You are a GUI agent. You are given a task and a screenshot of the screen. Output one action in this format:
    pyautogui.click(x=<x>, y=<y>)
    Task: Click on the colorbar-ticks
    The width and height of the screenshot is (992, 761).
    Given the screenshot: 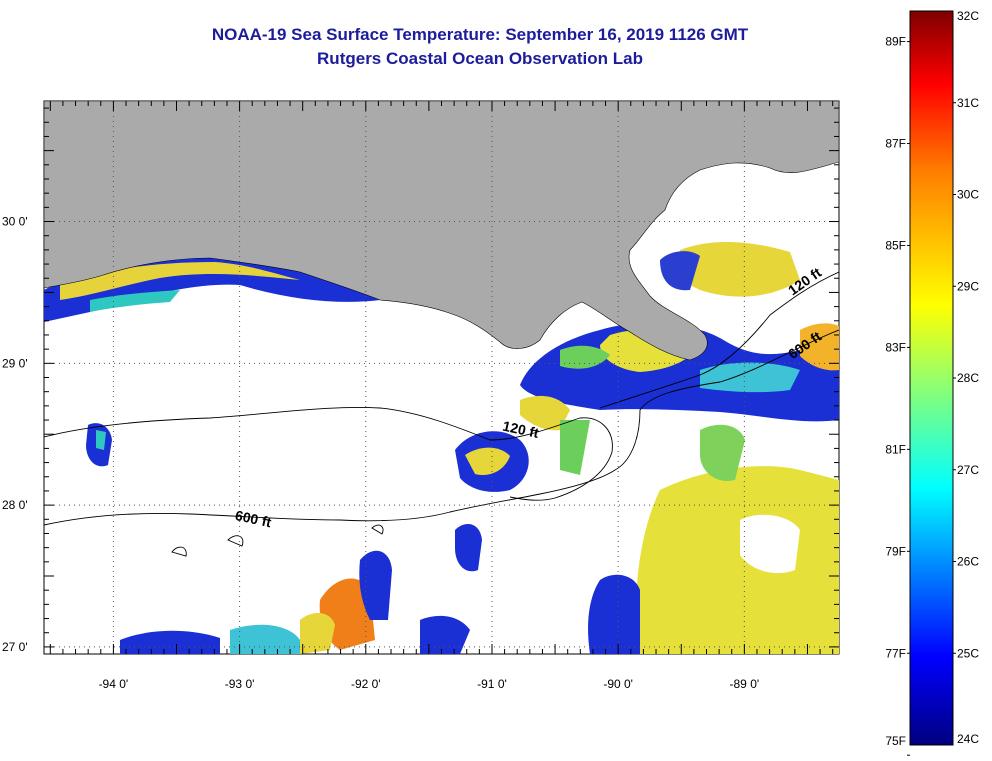 What is the action you would take?
    pyautogui.click(x=931, y=398)
    